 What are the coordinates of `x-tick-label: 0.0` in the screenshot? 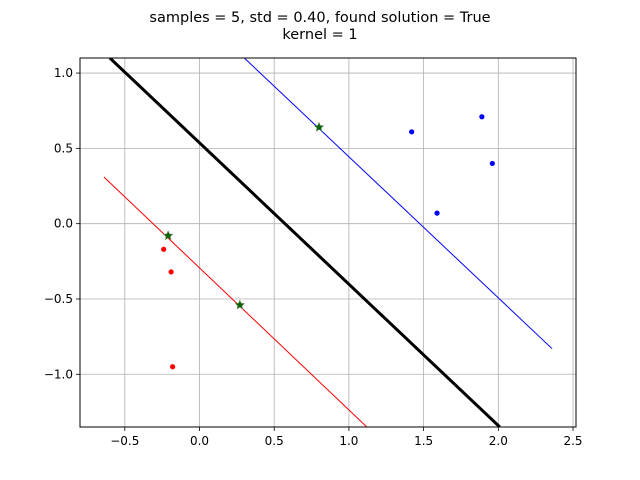 It's located at (199, 441).